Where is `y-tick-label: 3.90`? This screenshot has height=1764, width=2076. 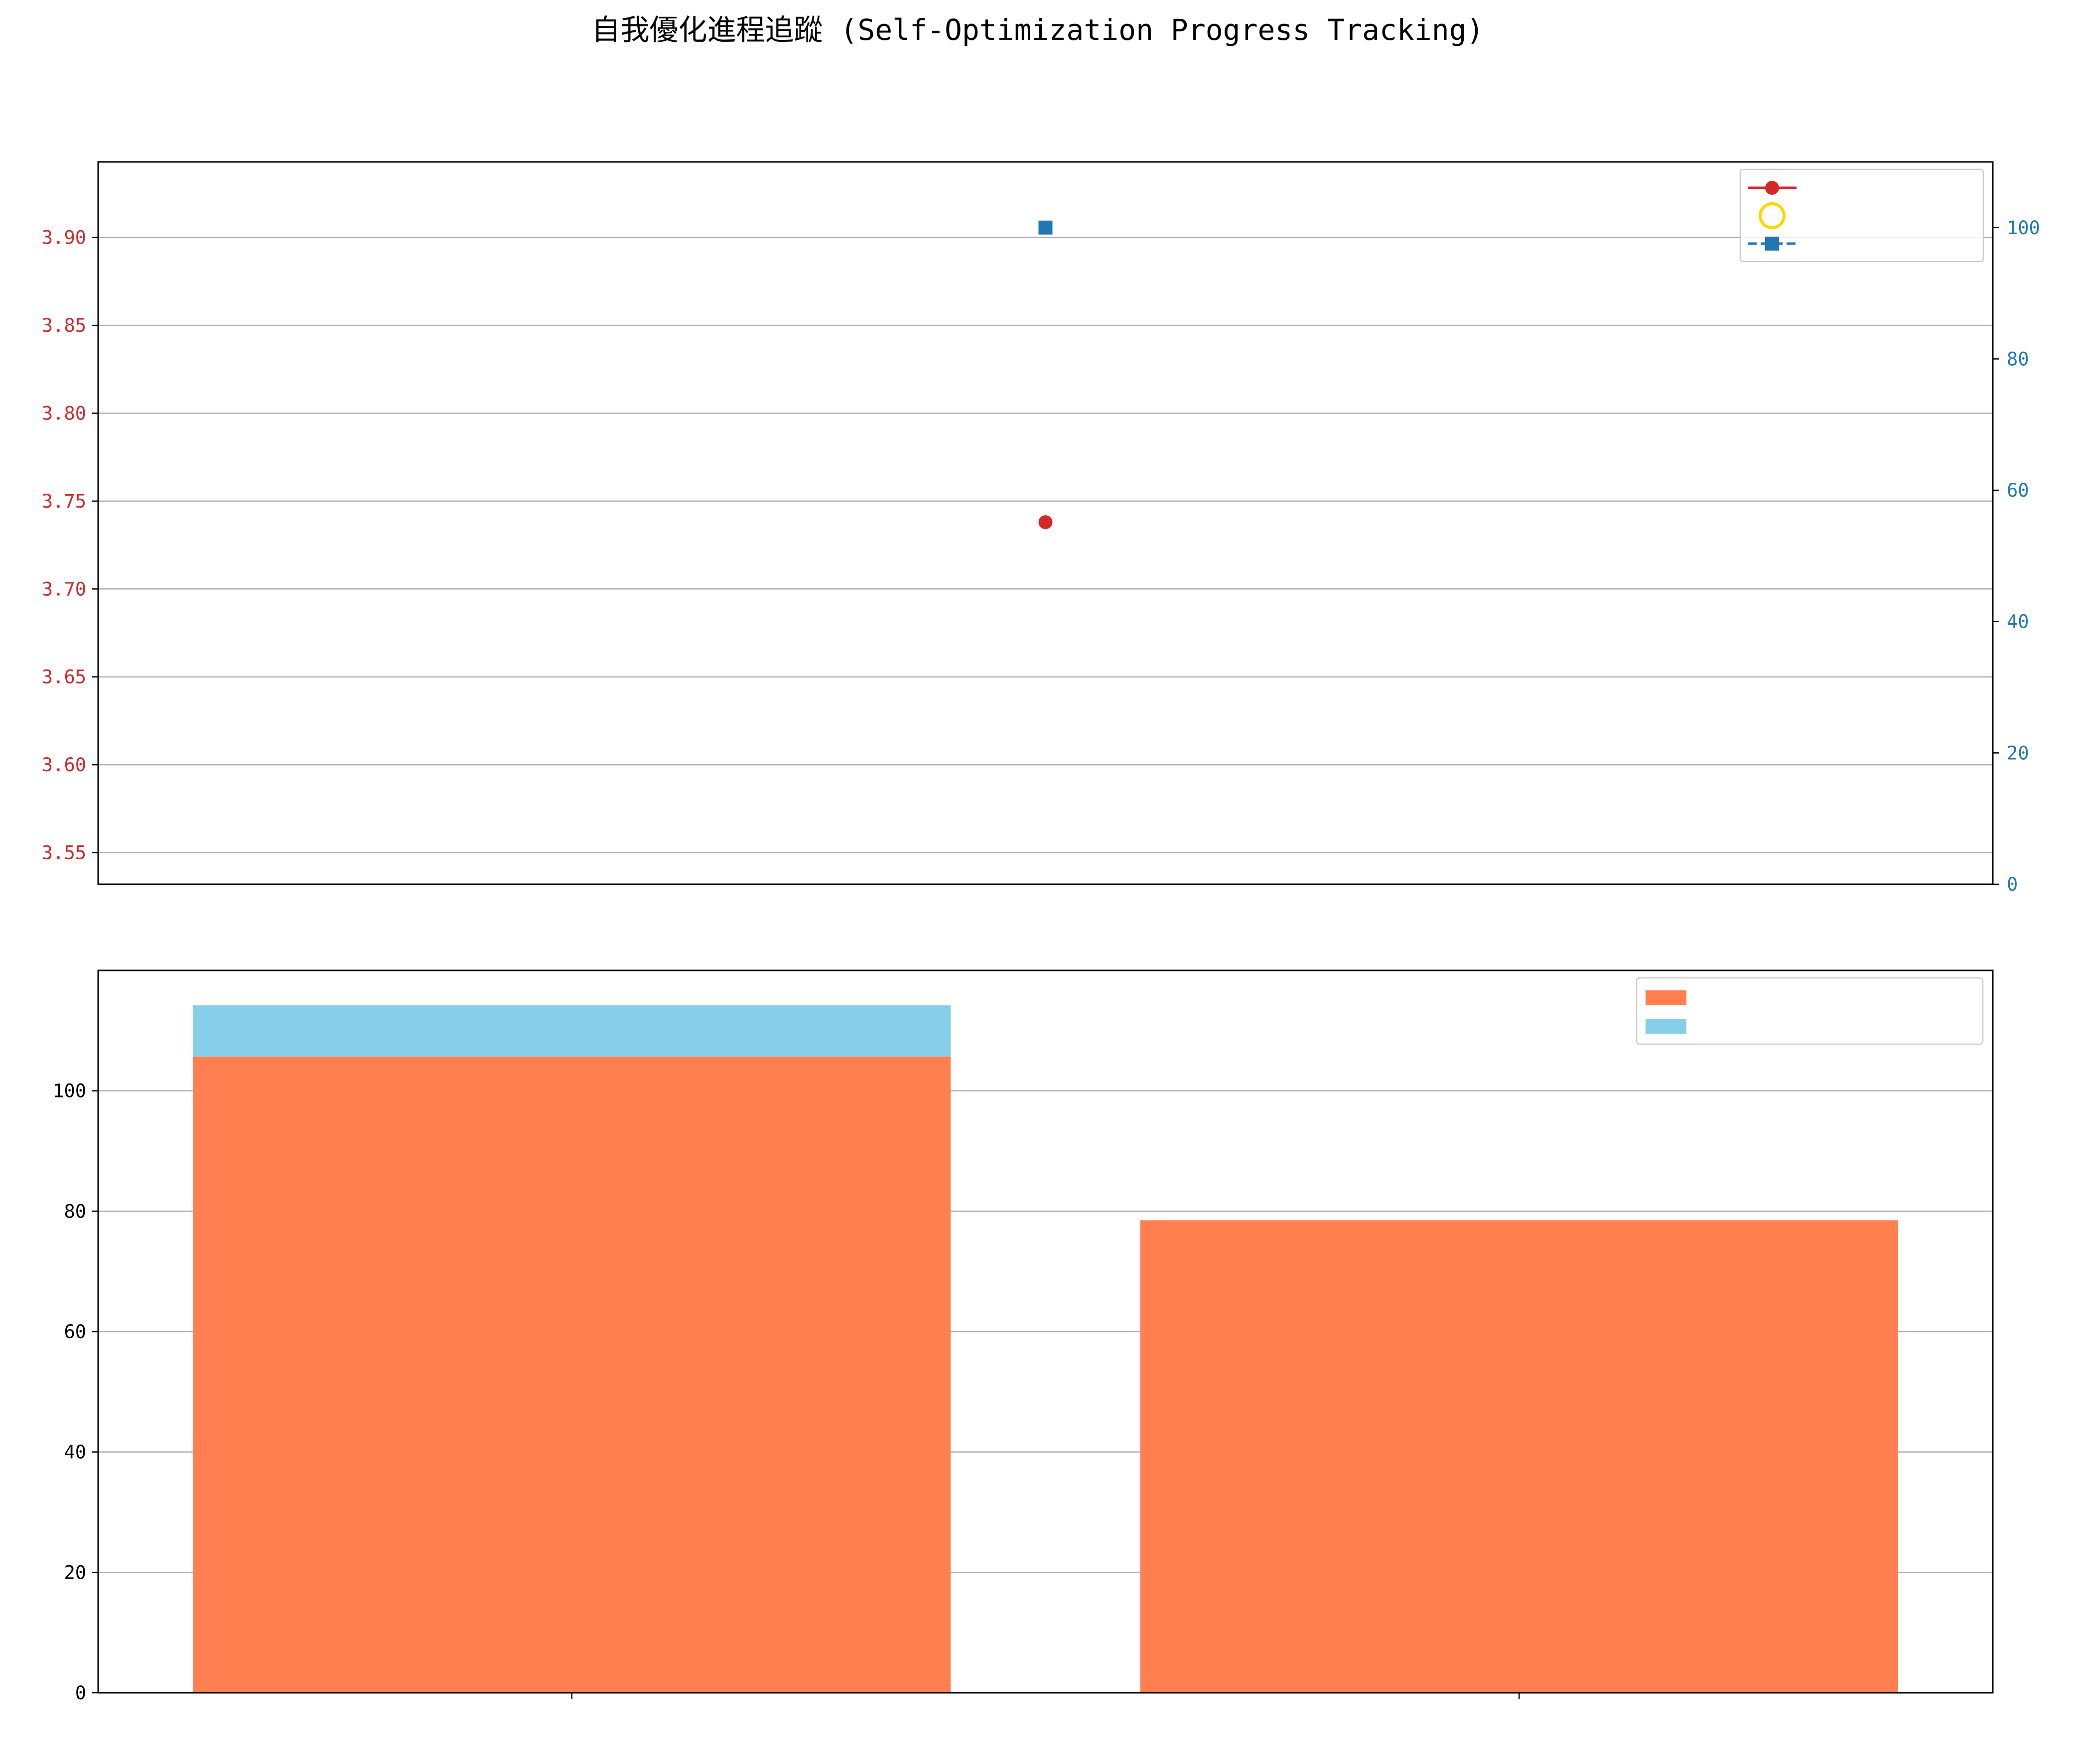
y-tick-label: 3.90 is located at coordinates (64, 238).